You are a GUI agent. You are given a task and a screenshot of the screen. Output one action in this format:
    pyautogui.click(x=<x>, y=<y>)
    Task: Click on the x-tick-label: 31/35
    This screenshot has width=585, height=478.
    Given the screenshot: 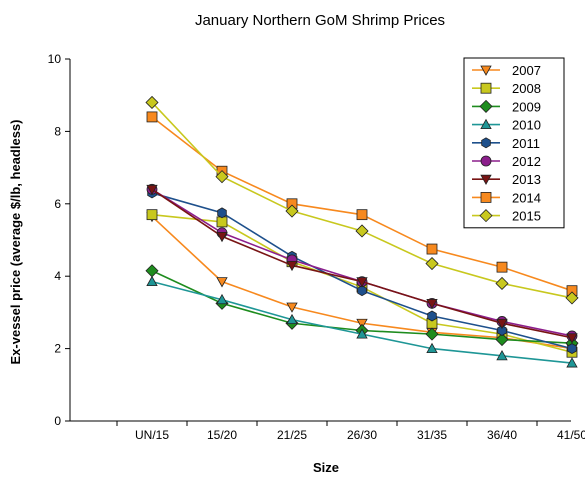 What is the action you would take?
    pyautogui.click(x=432, y=435)
    